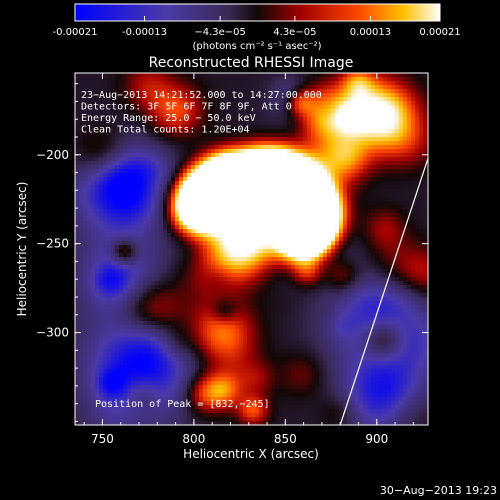  I want to click on solar-limb-line, so click(383, 291).